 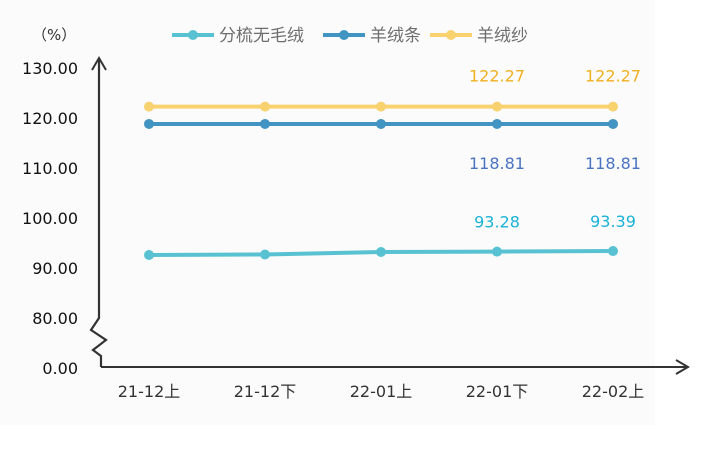 I want to click on x-tick-label: 21-12上, so click(x=149, y=391).